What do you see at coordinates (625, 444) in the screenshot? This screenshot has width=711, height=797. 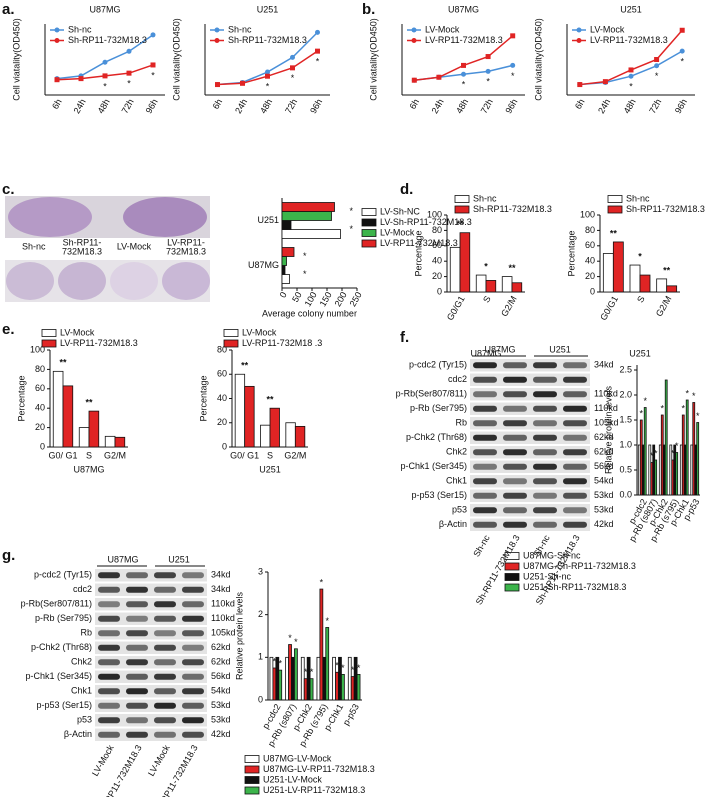 I see `y-tick-label: 1.0` at bounding box center [625, 444].